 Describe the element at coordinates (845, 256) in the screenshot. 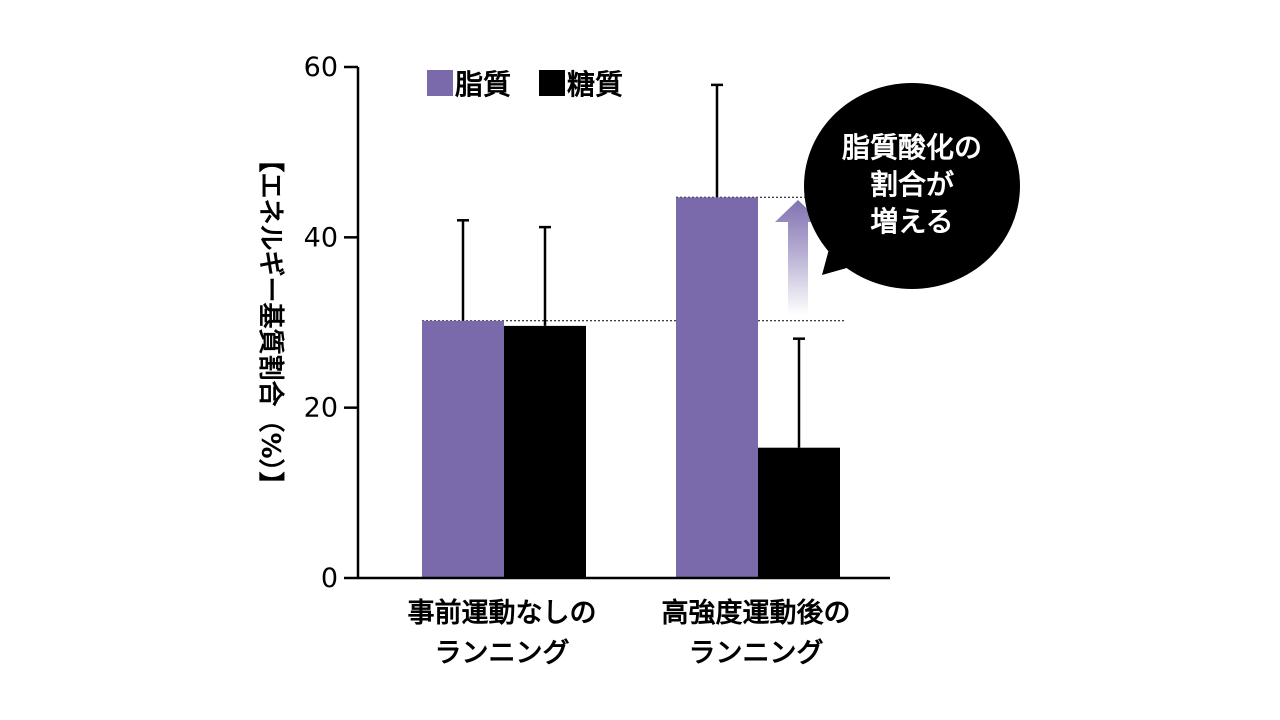

I see `speech-bubble-tail` at that location.